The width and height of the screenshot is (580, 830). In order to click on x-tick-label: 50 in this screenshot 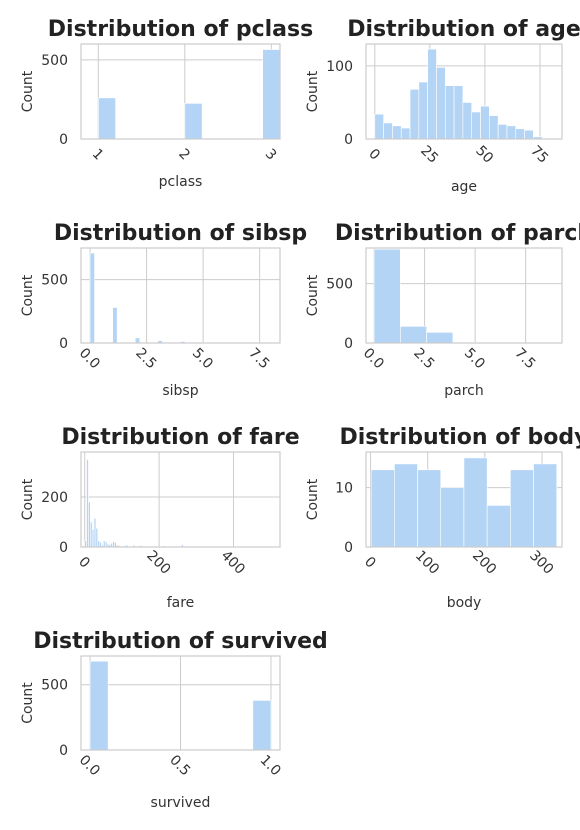, I will do `click(484, 155)`.